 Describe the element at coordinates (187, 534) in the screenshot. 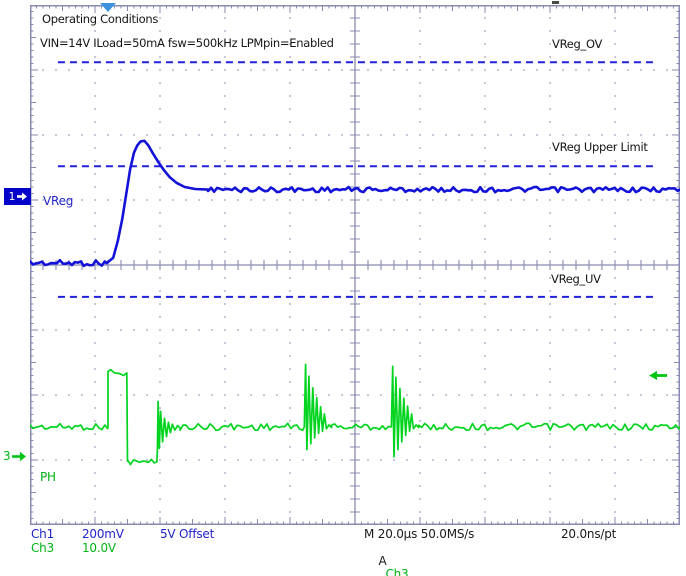

I see `ch1-offset-readout: 5V Offset` at that location.